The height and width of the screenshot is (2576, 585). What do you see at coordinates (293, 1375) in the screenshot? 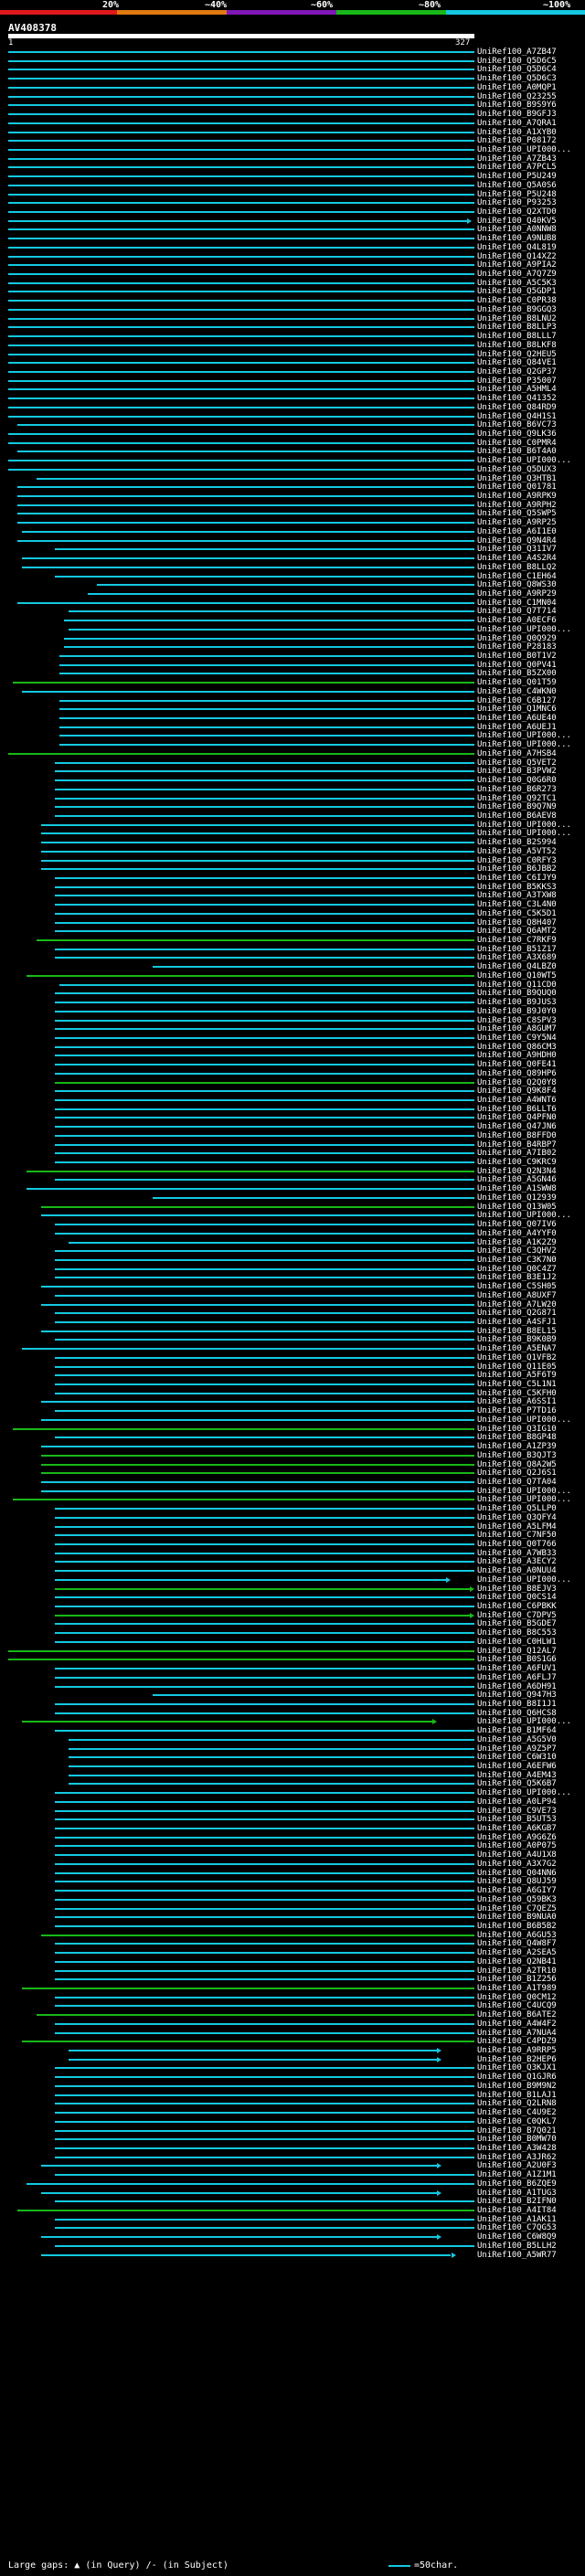
I see `hit-row: UniRef100_A5F6T9` at bounding box center [293, 1375].